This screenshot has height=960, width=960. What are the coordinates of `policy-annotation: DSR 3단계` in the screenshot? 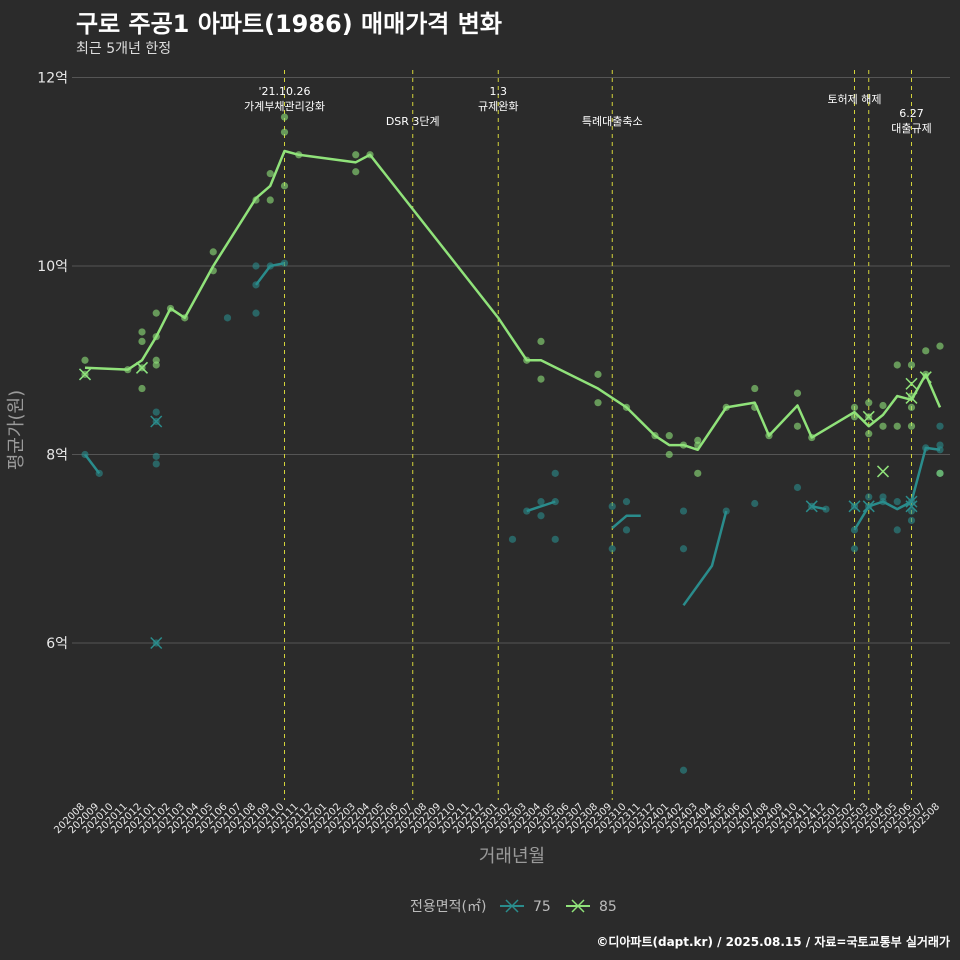 It's located at (413, 121).